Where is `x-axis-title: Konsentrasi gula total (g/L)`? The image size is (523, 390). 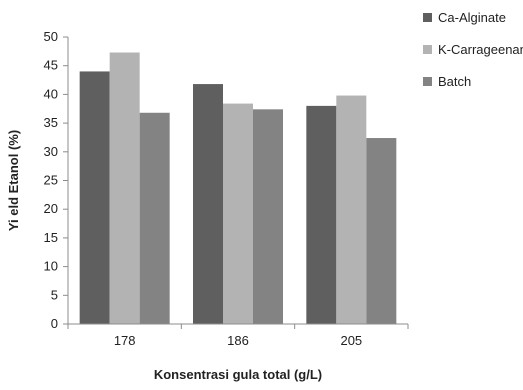 x-axis-title: Konsentrasi gula total (g/L) is located at coordinates (238, 374).